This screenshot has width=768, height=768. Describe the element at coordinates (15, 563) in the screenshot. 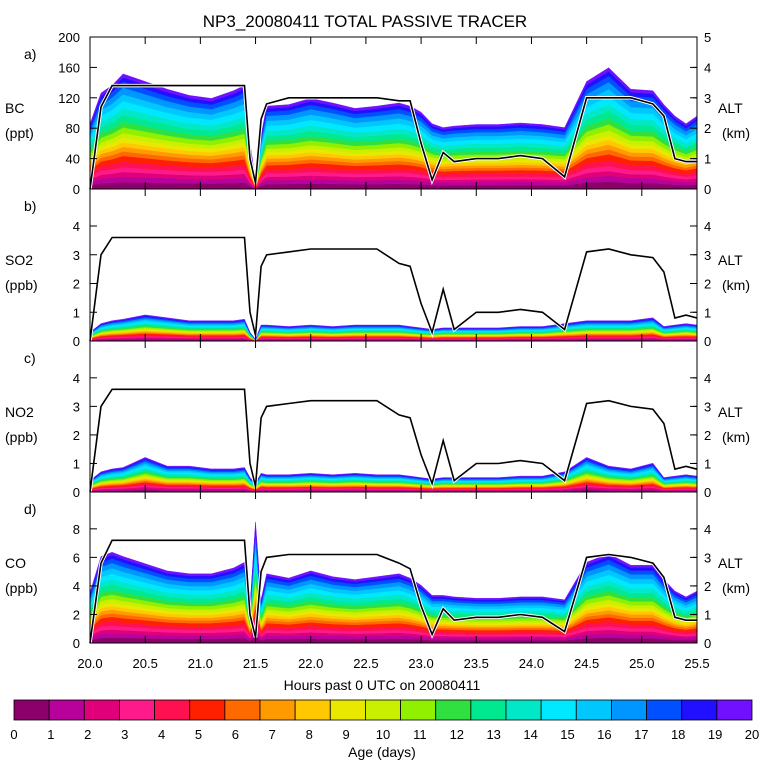

I see `y-axis-label: CO` at that location.